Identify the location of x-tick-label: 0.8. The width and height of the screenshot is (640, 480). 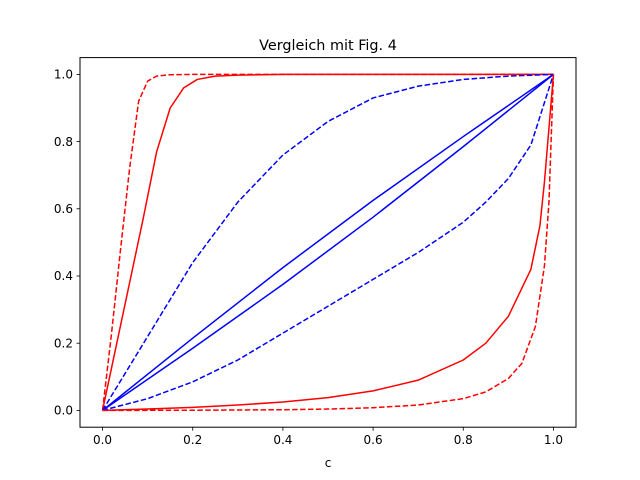
(463, 440).